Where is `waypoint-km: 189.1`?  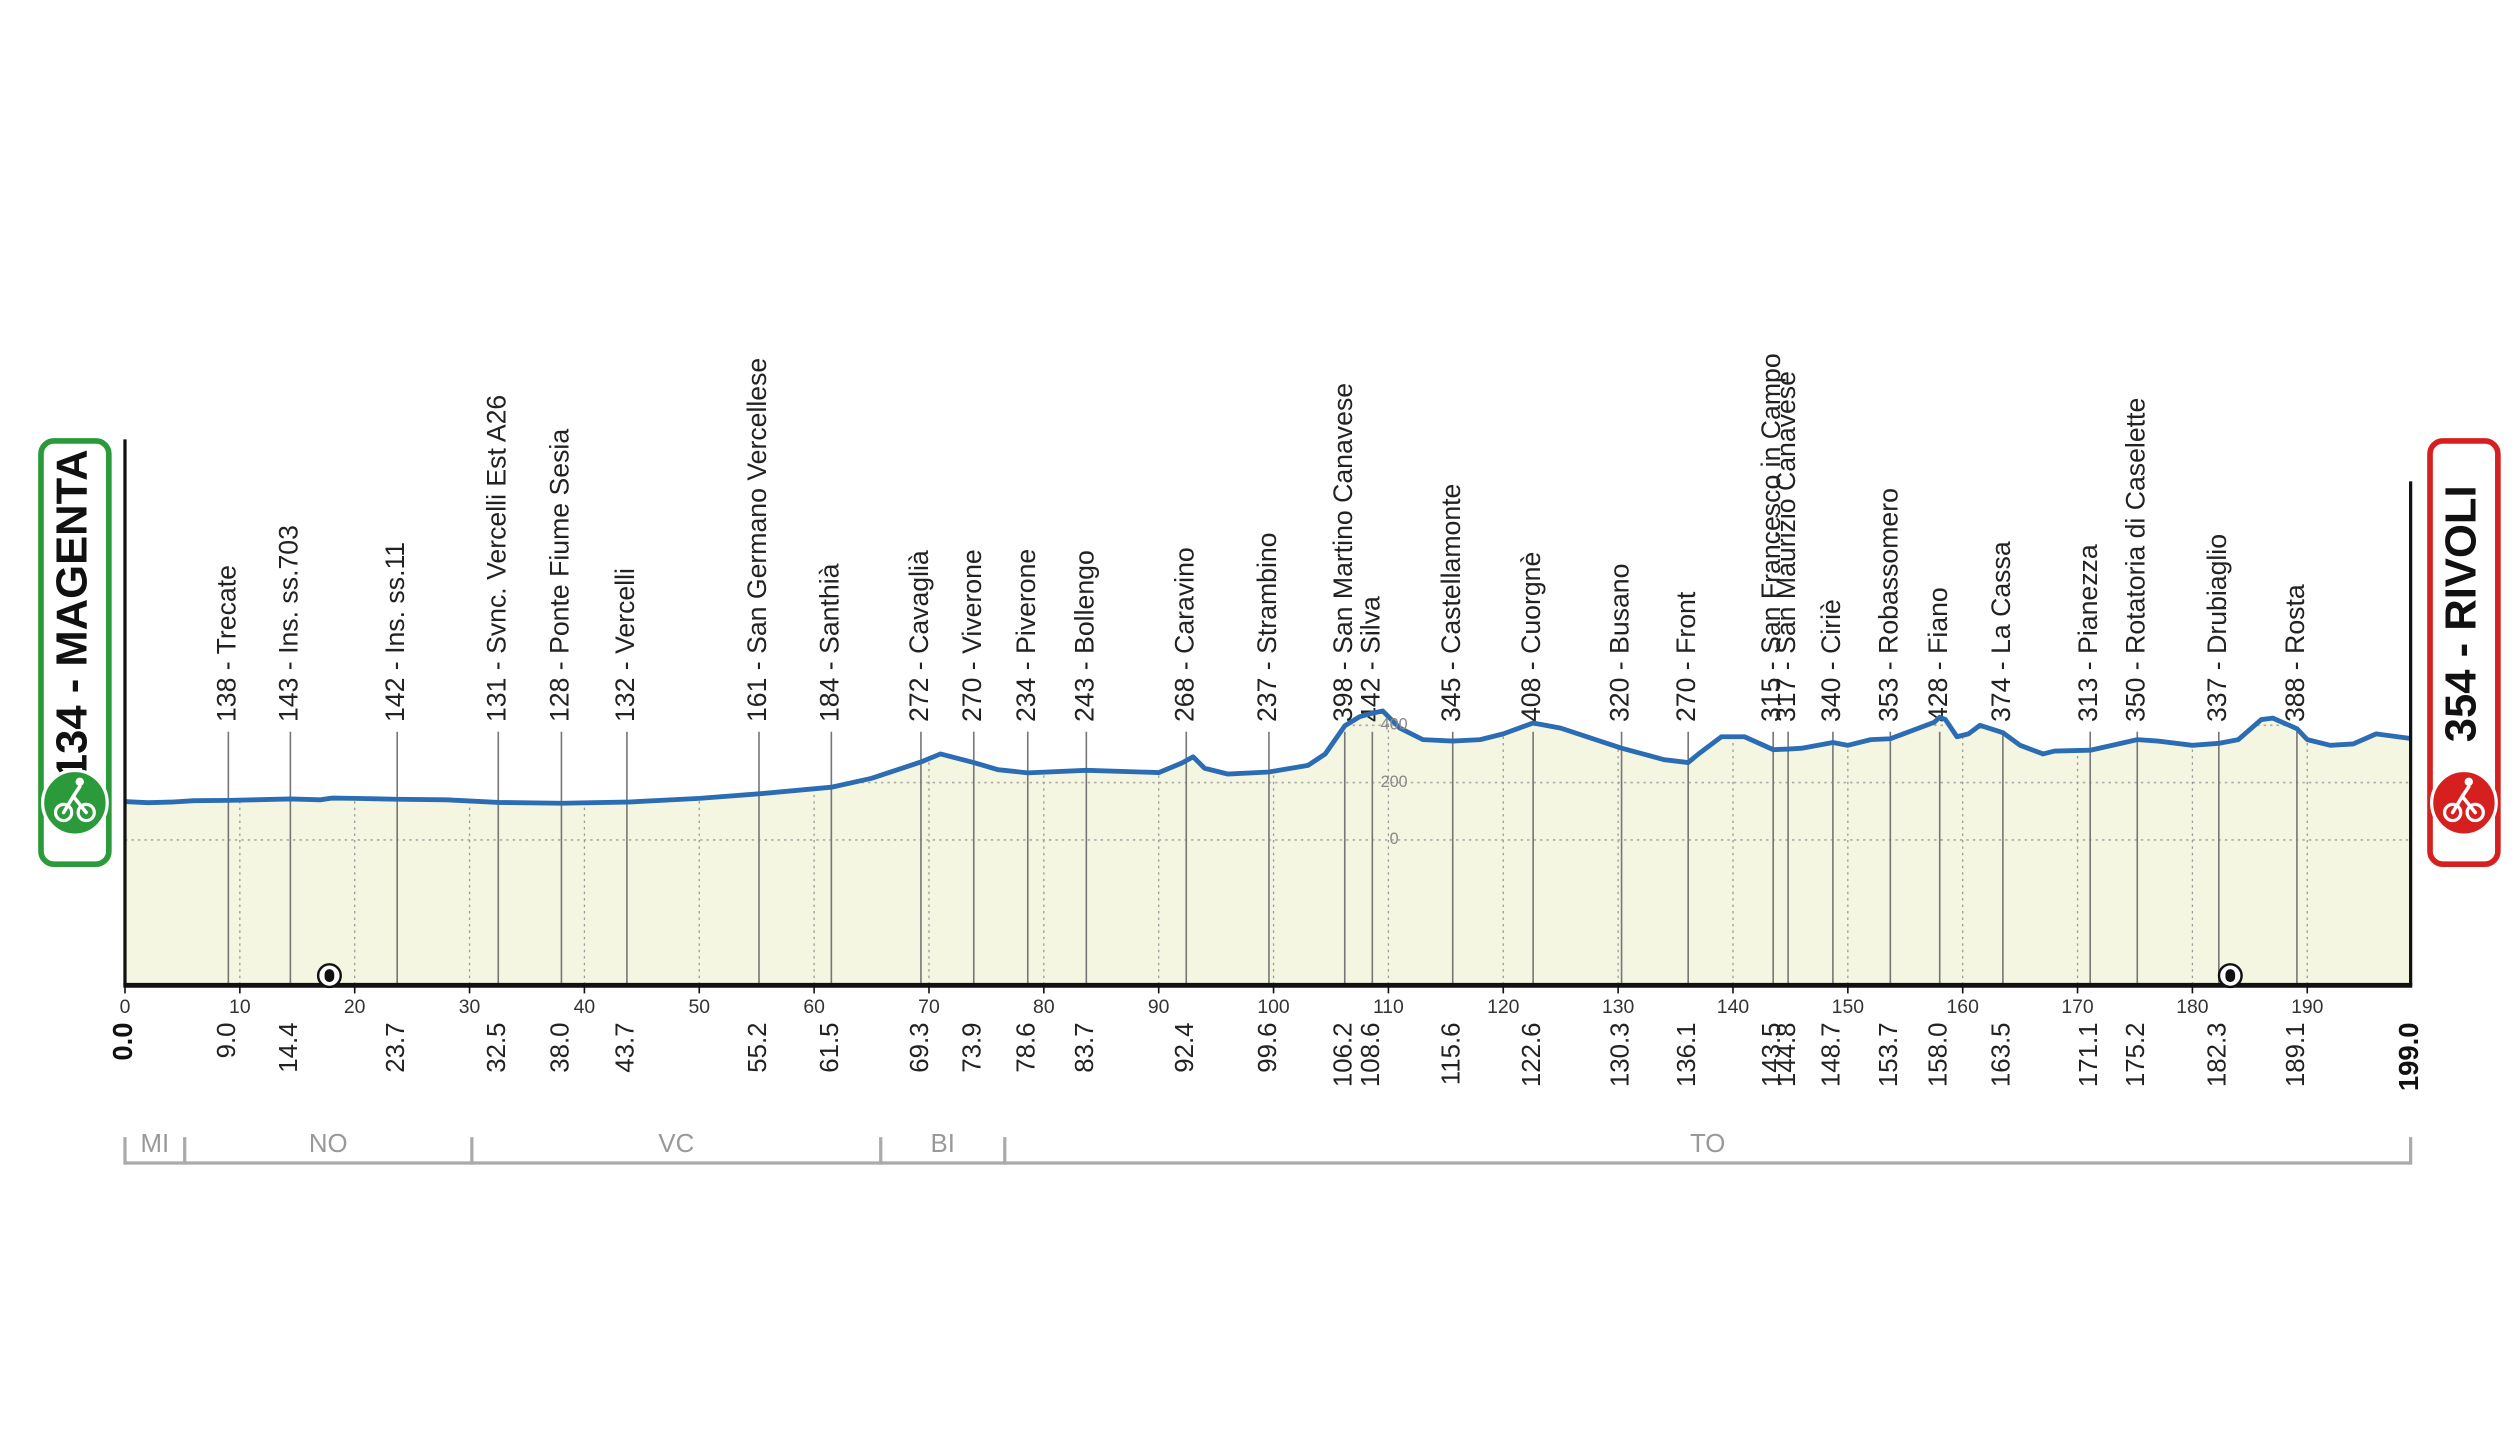 waypoint-km: 189.1 is located at coordinates (2296, 1054).